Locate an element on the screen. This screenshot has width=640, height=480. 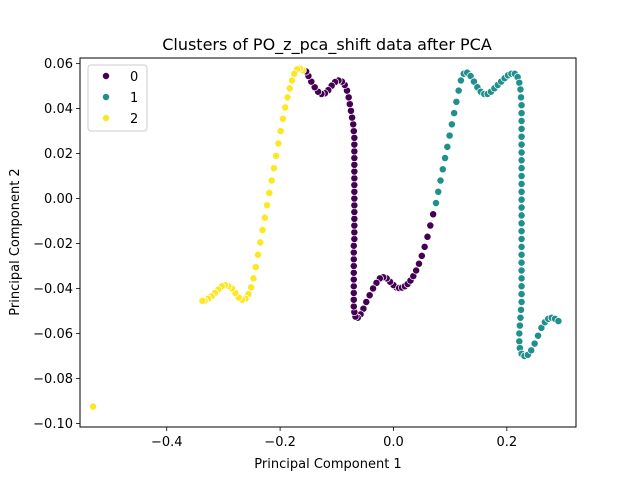
x-tick-label: 0.2 is located at coordinates (506, 442).